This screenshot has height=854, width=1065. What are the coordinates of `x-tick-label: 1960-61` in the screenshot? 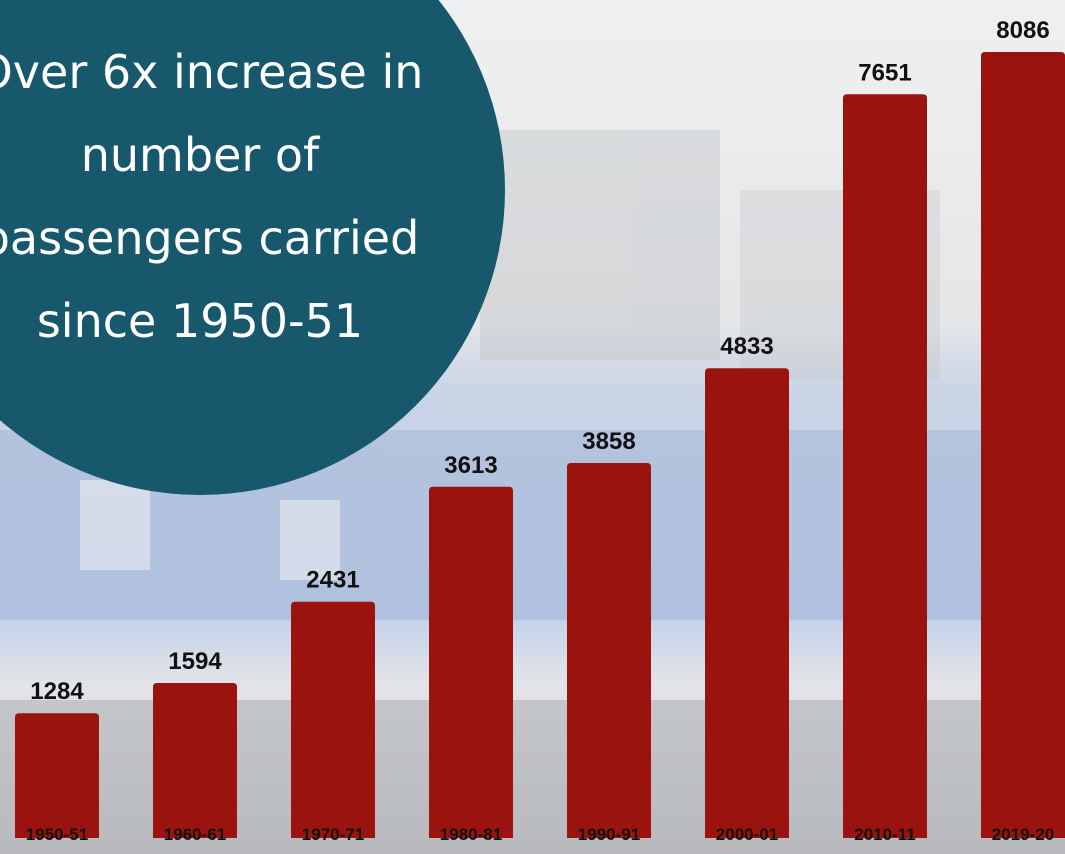 It's located at (195, 834).